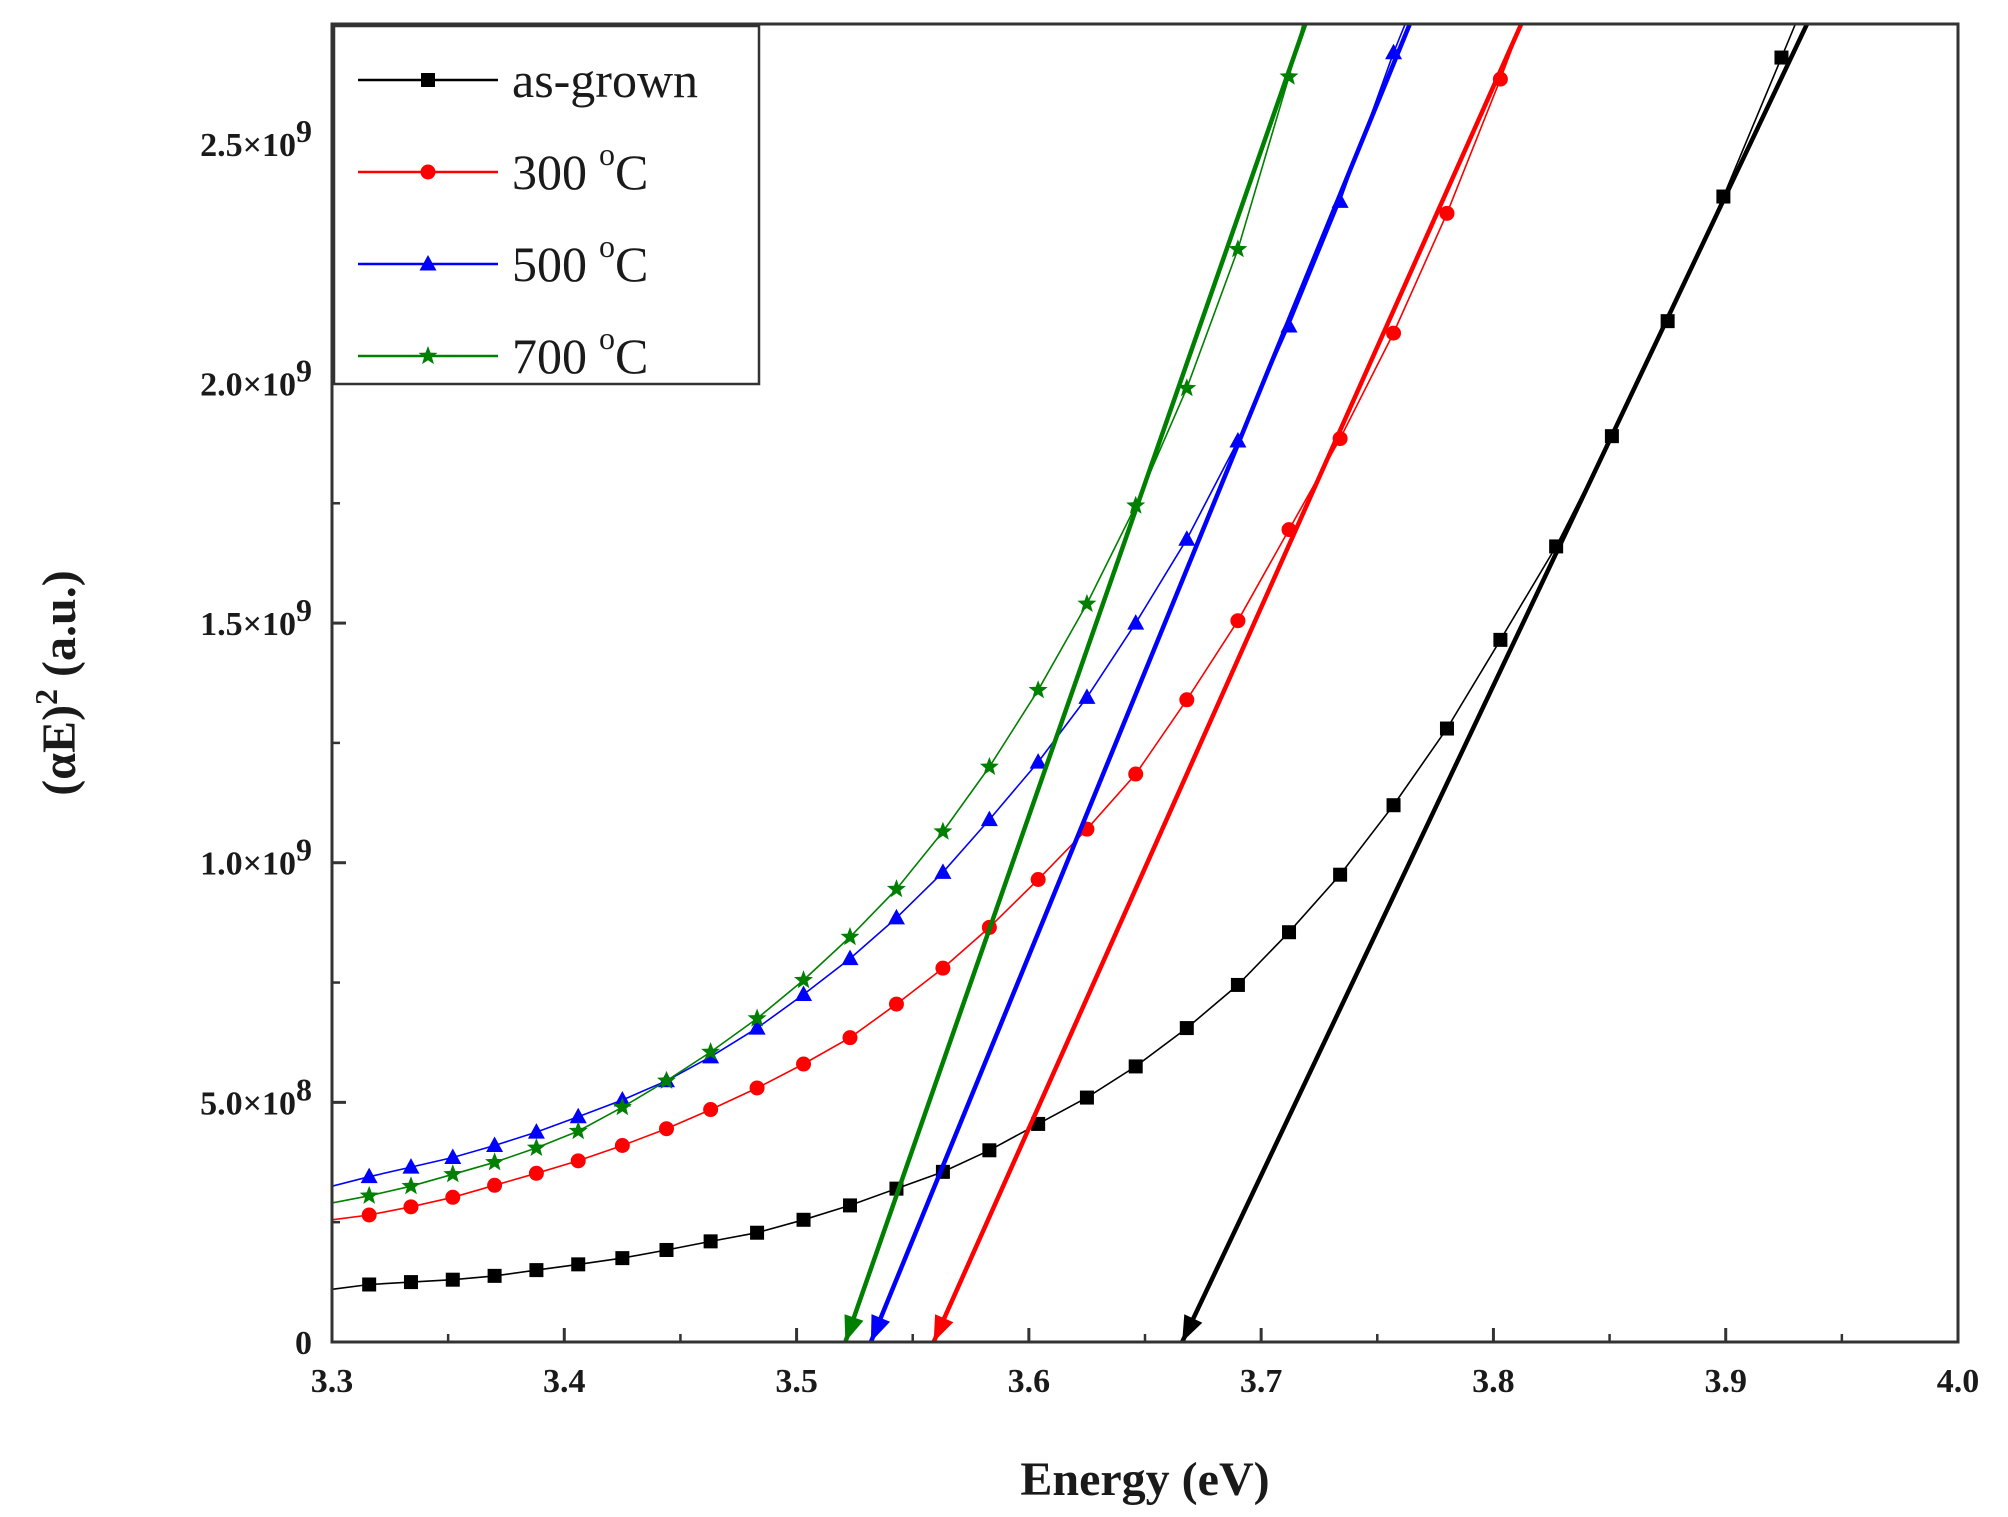 The width and height of the screenshot is (2008, 1517). What do you see at coordinates (304, 1089) in the screenshot?
I see `y-tick-label-exponent: 8` at bounding box center [304, 1089].